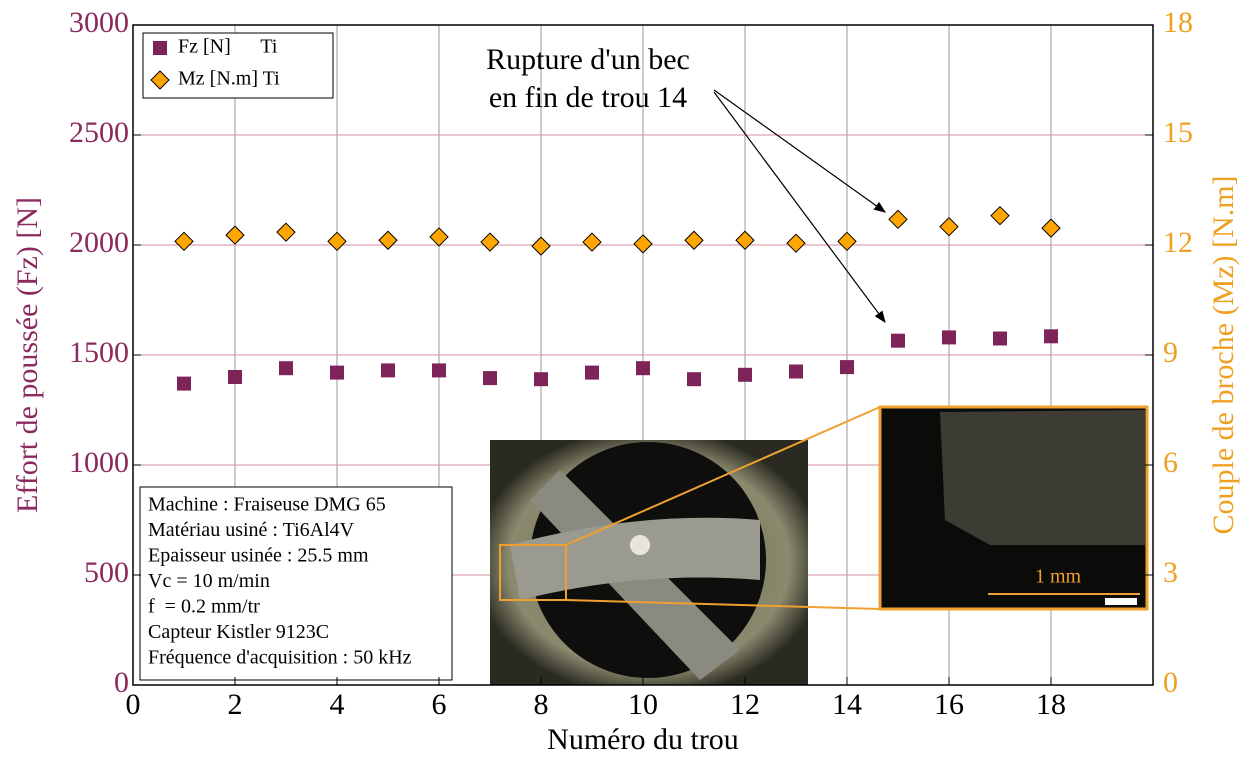 The width and height of the screenshot is (1254, 762). What do you see at coordinates (238, 65) in the screenshot?
I see `legend` at bounding box center [238, 65].